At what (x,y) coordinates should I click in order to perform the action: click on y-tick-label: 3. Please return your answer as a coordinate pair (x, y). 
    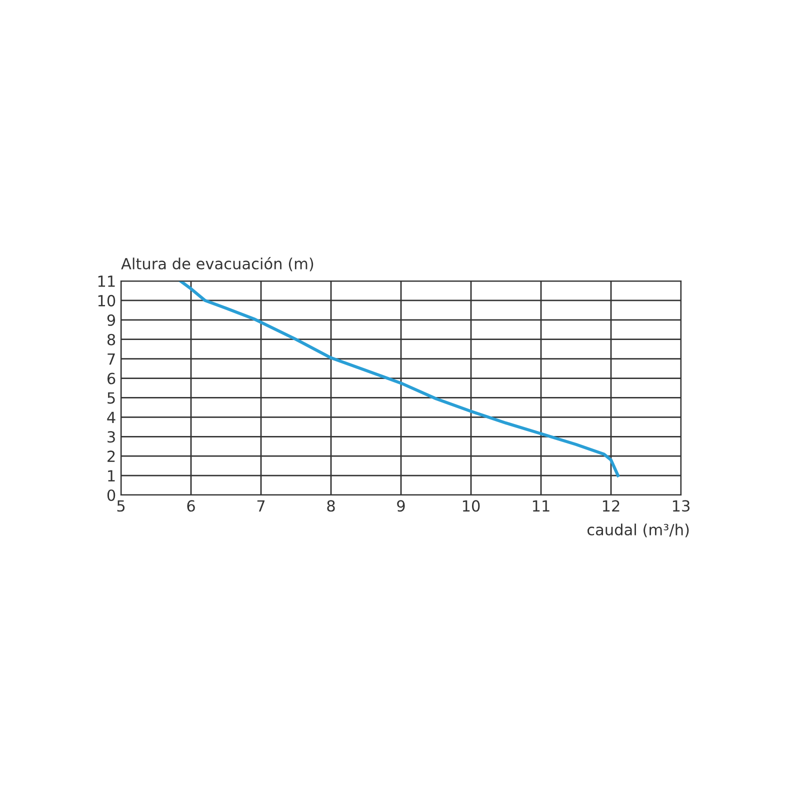
    Looking at the image, I should click on (111, 437).